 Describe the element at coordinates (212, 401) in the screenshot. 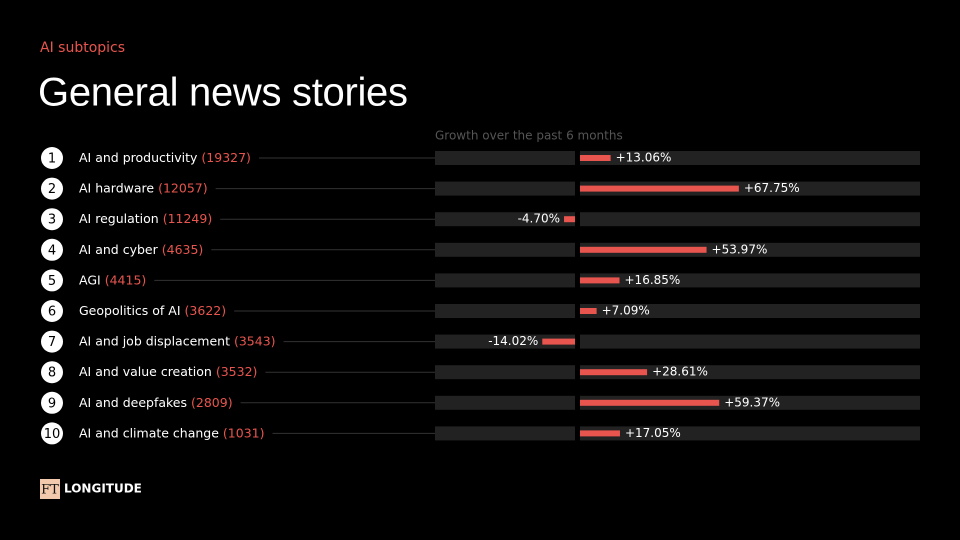

I see `count: (2809)` at that location.